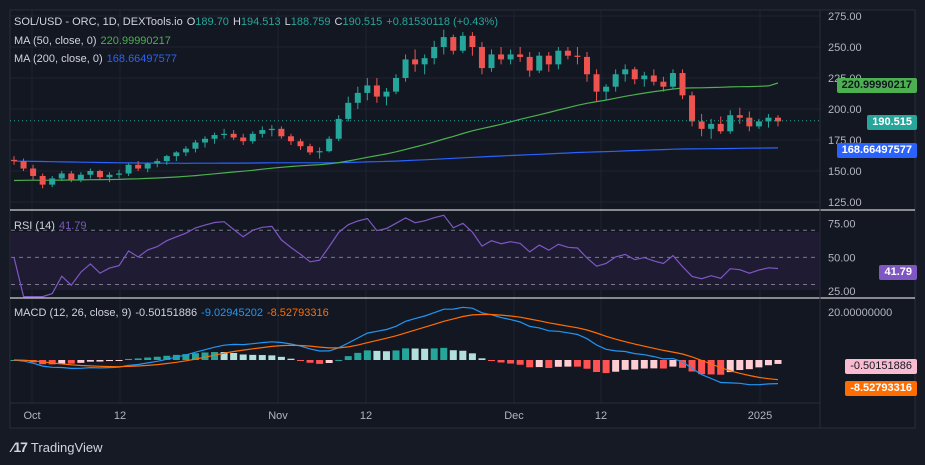 This screenshot has width=925, height=465. I want to click on high-value: 194.513, so click(260, 22).